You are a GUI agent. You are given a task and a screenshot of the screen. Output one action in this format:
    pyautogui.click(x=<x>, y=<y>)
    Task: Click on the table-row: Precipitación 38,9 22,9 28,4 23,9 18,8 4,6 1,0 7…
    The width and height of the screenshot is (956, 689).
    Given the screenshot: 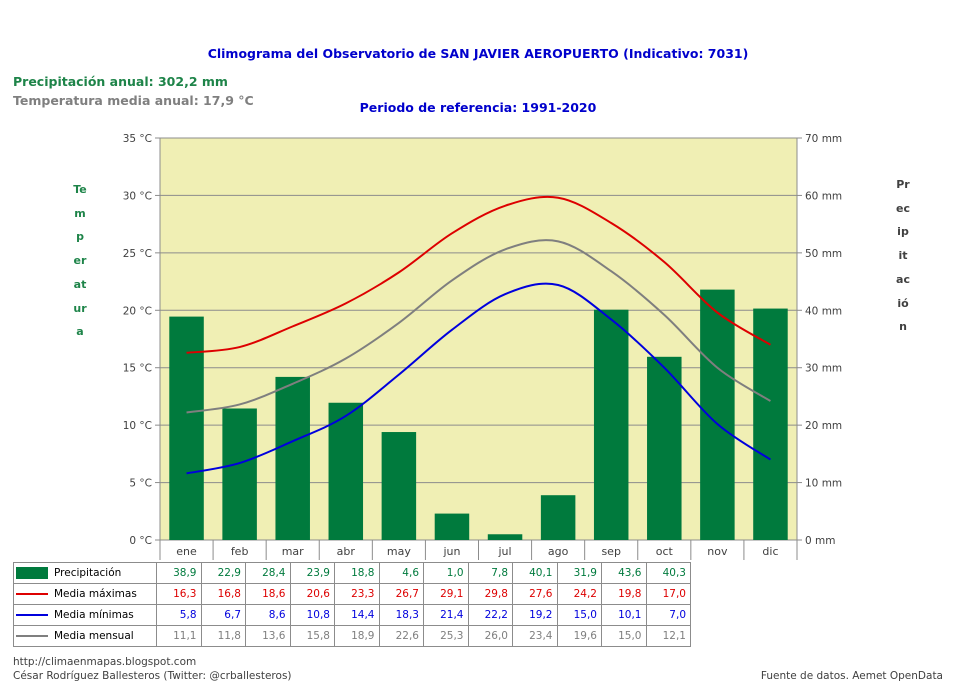 What is the action you would take?
    pyautogui.click(x=352, y=573)
    